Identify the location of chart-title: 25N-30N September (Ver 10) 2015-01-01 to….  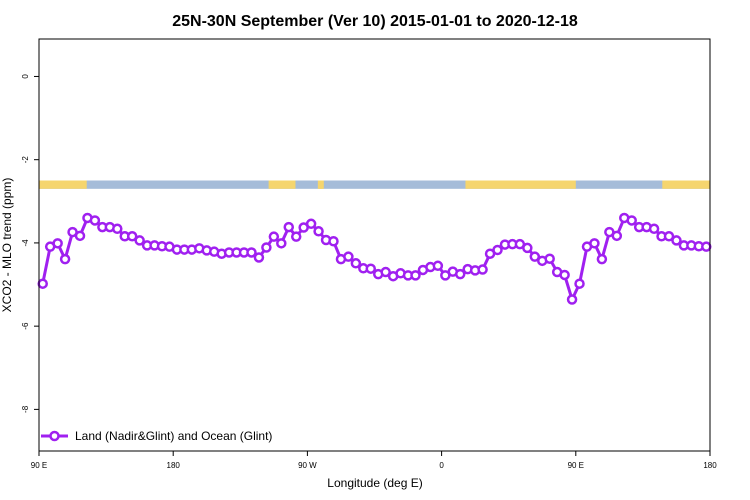
(375, 21).